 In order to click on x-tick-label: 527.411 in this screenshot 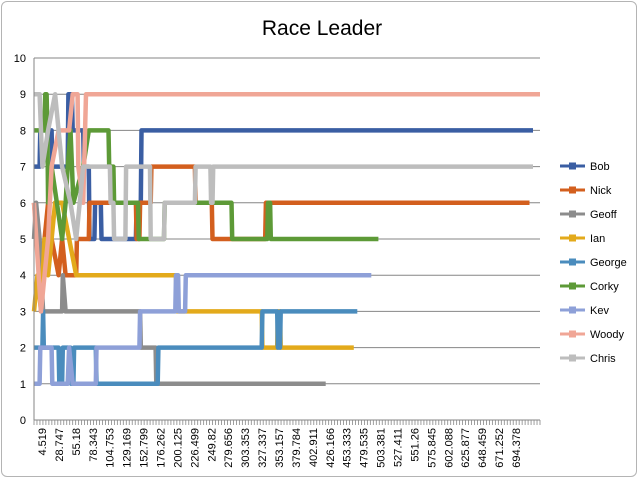, I will do `click(399, 447)`.